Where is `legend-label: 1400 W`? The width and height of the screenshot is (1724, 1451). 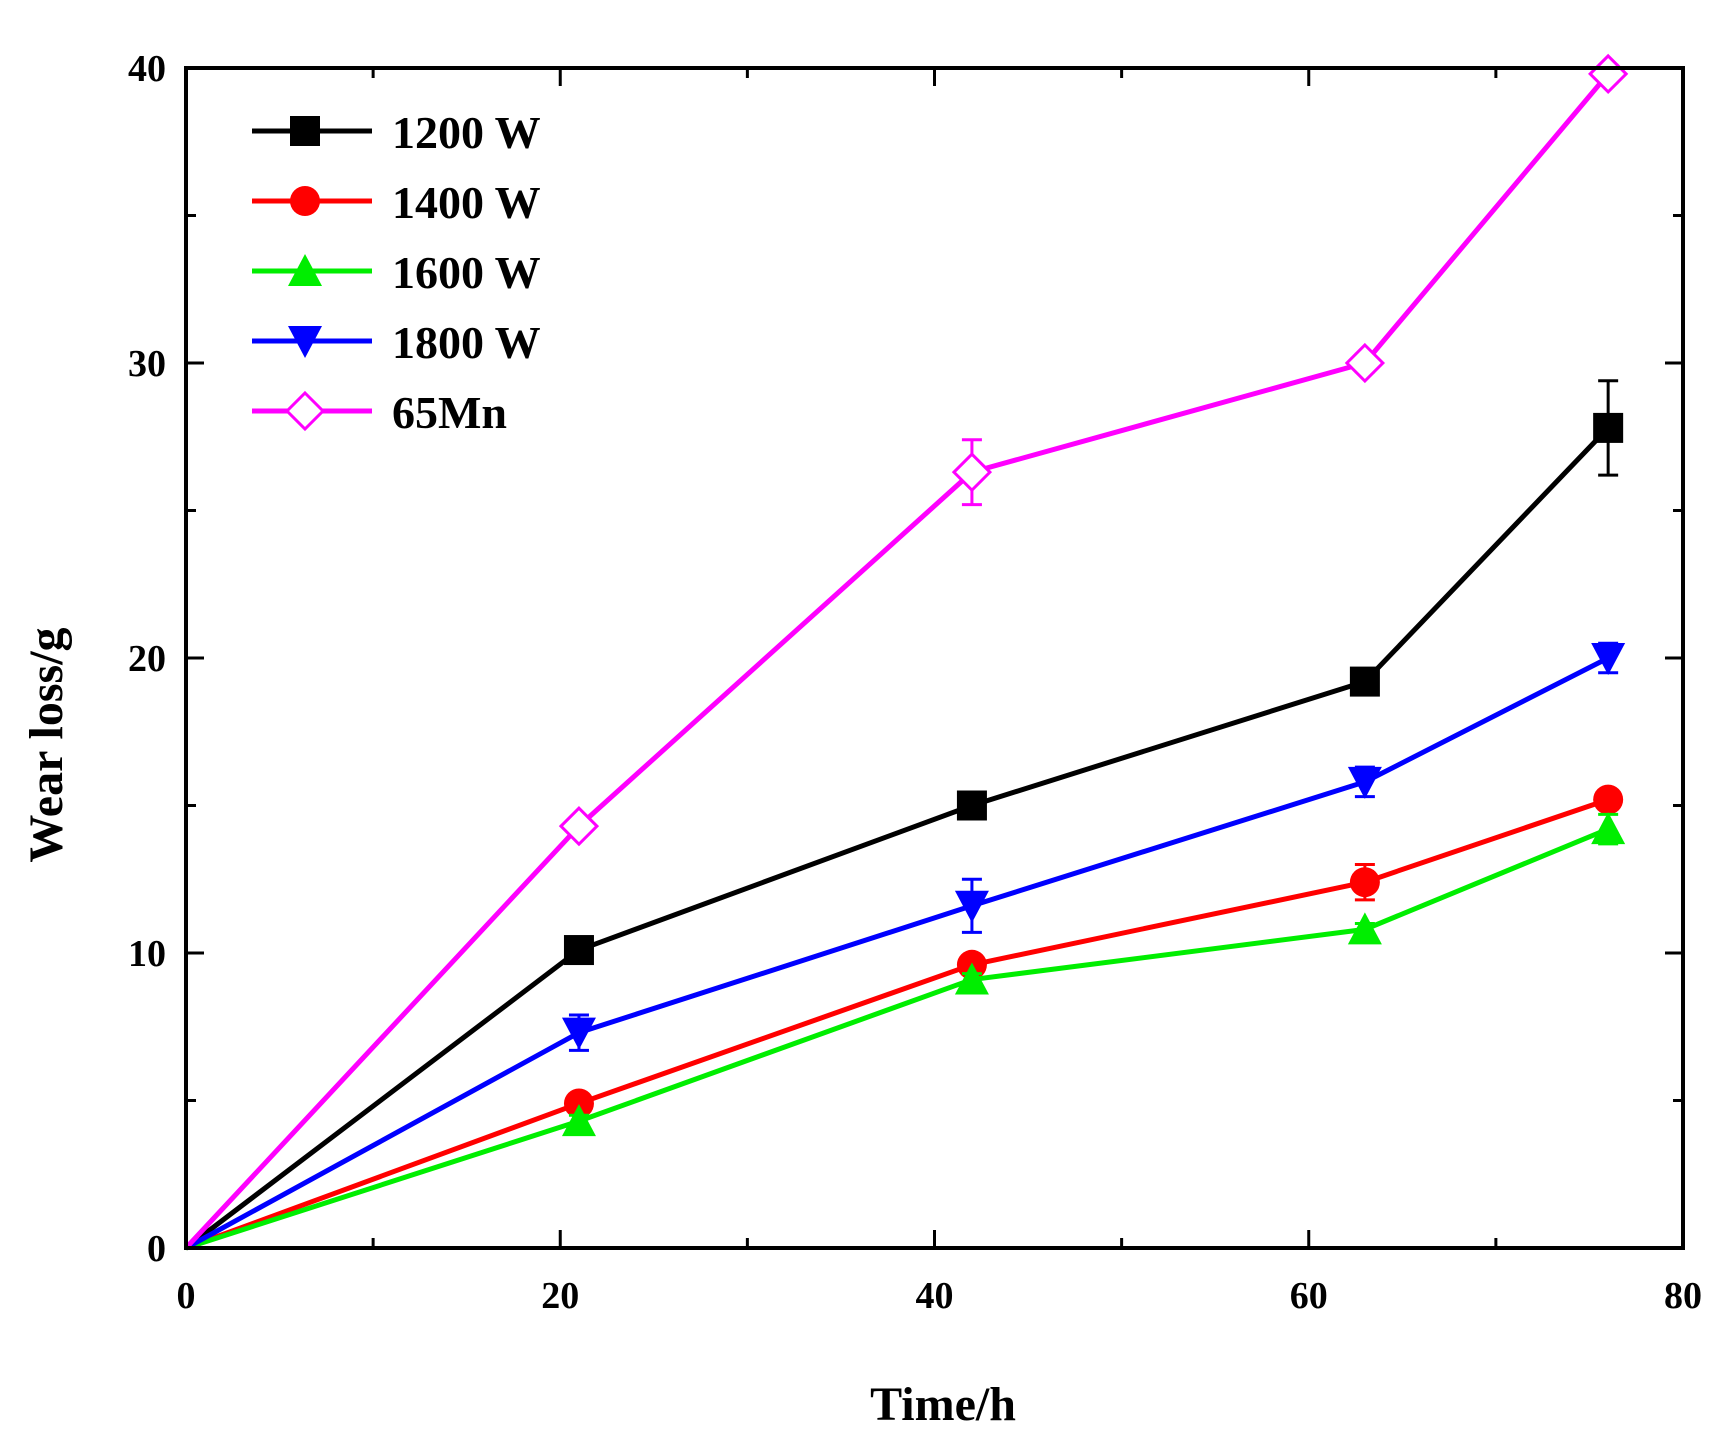 legend-label: 1400 W is located at coordinates (466, 202).